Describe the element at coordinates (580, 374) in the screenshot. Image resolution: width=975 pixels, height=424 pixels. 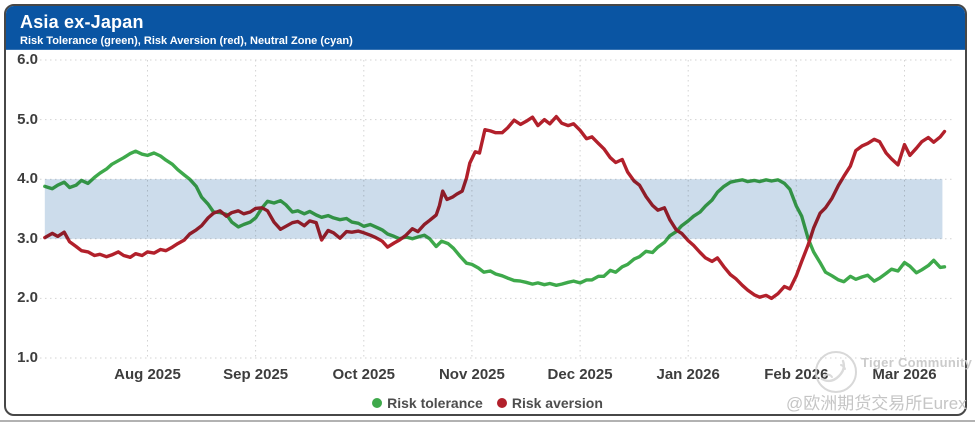
I see `x-axis-label: Dec 2025` at that location.